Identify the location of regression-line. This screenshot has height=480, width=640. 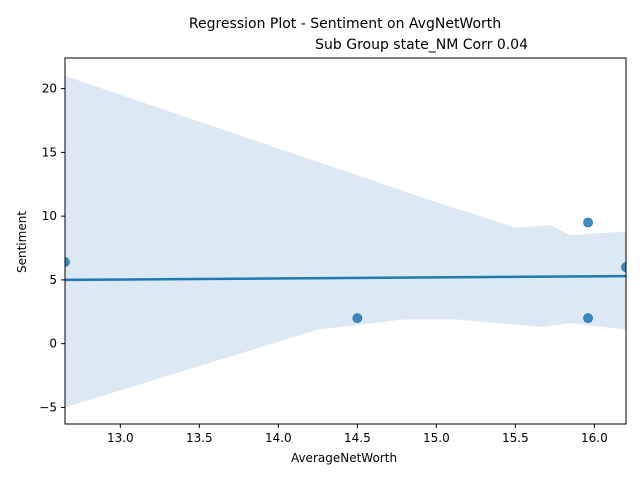
(345, 278).